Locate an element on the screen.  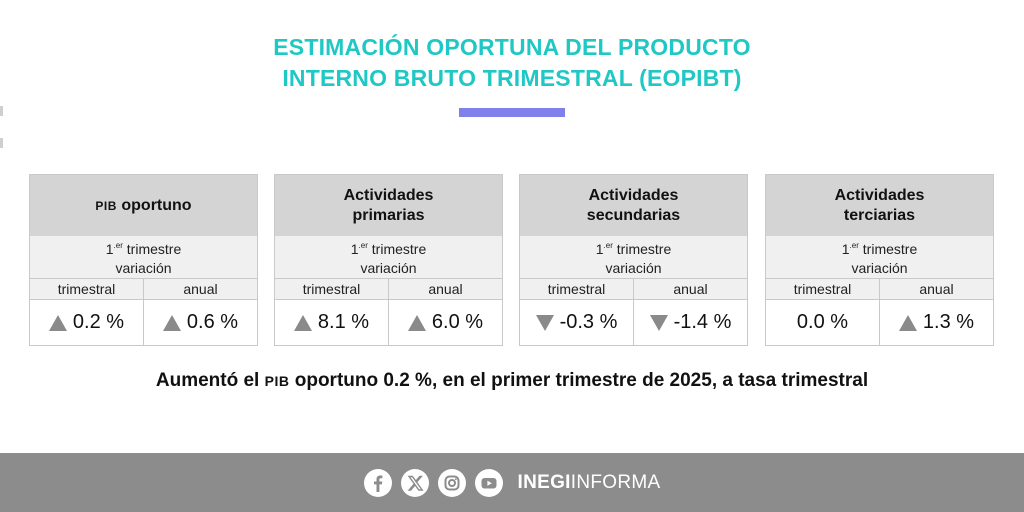
value-quarterly-text: -0.3 % is located at coordinates (588, 322).